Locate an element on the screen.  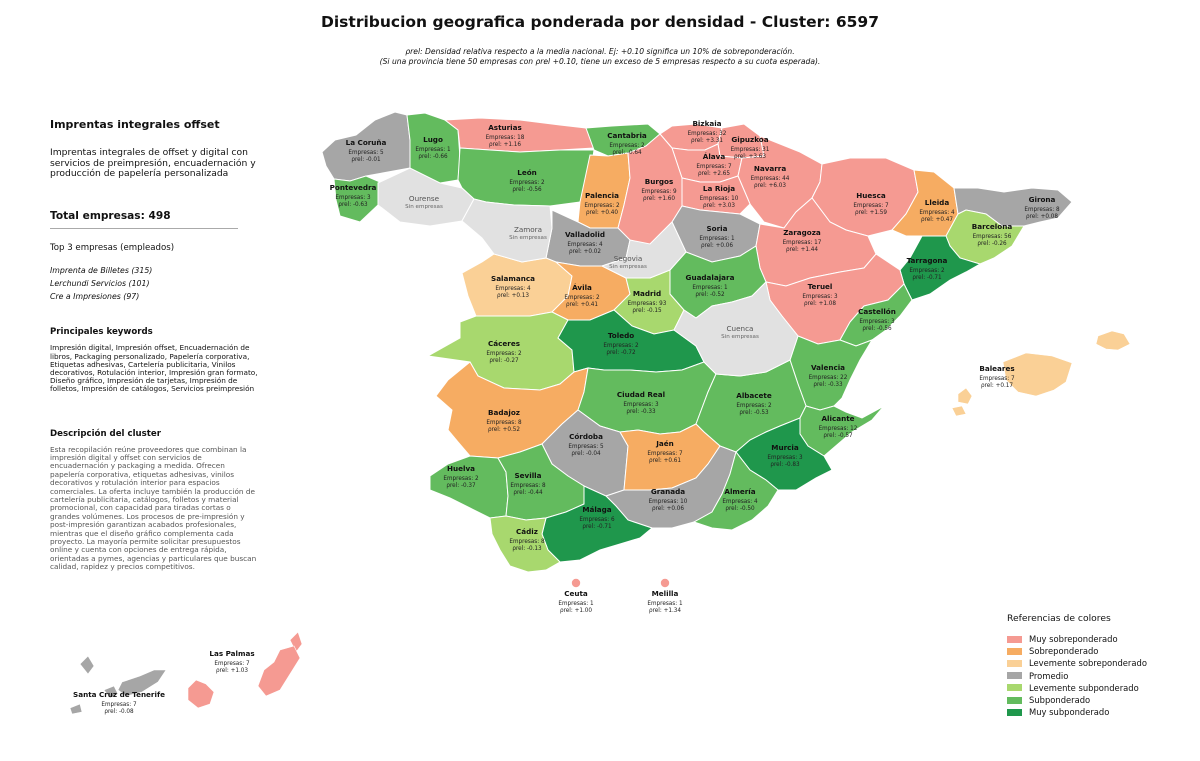
province-name: Lugo is located at coordinates (433, 139).